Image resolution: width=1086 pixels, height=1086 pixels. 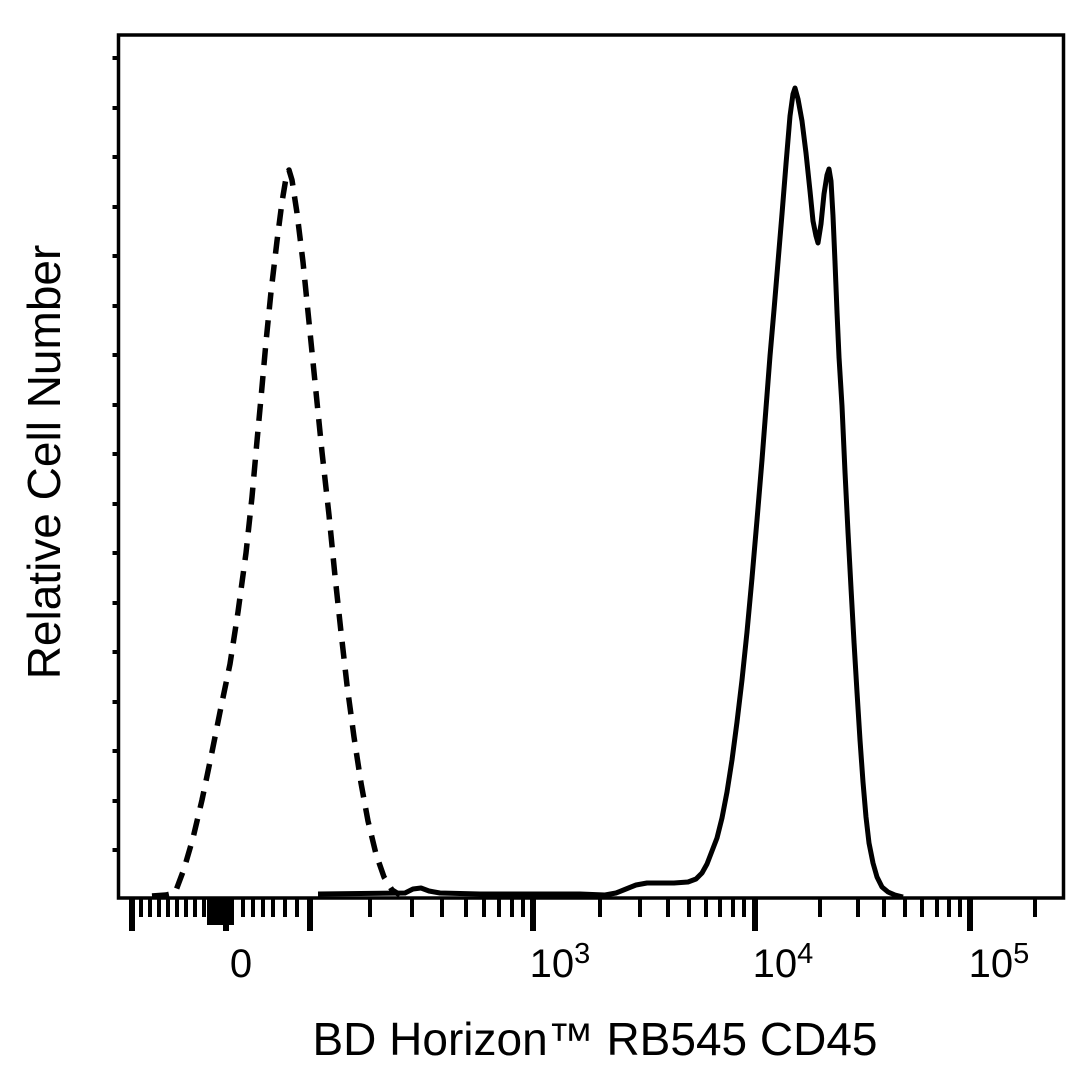 I want to click on x-tick-label-104: 10⁴, so click(x=783, y=962).